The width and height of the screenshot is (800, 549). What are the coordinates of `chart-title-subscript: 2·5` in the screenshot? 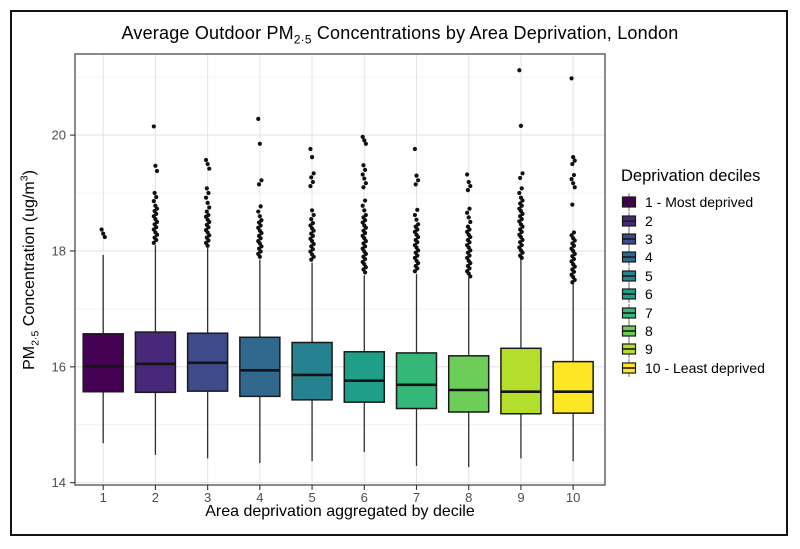 It's located at (302, 39).